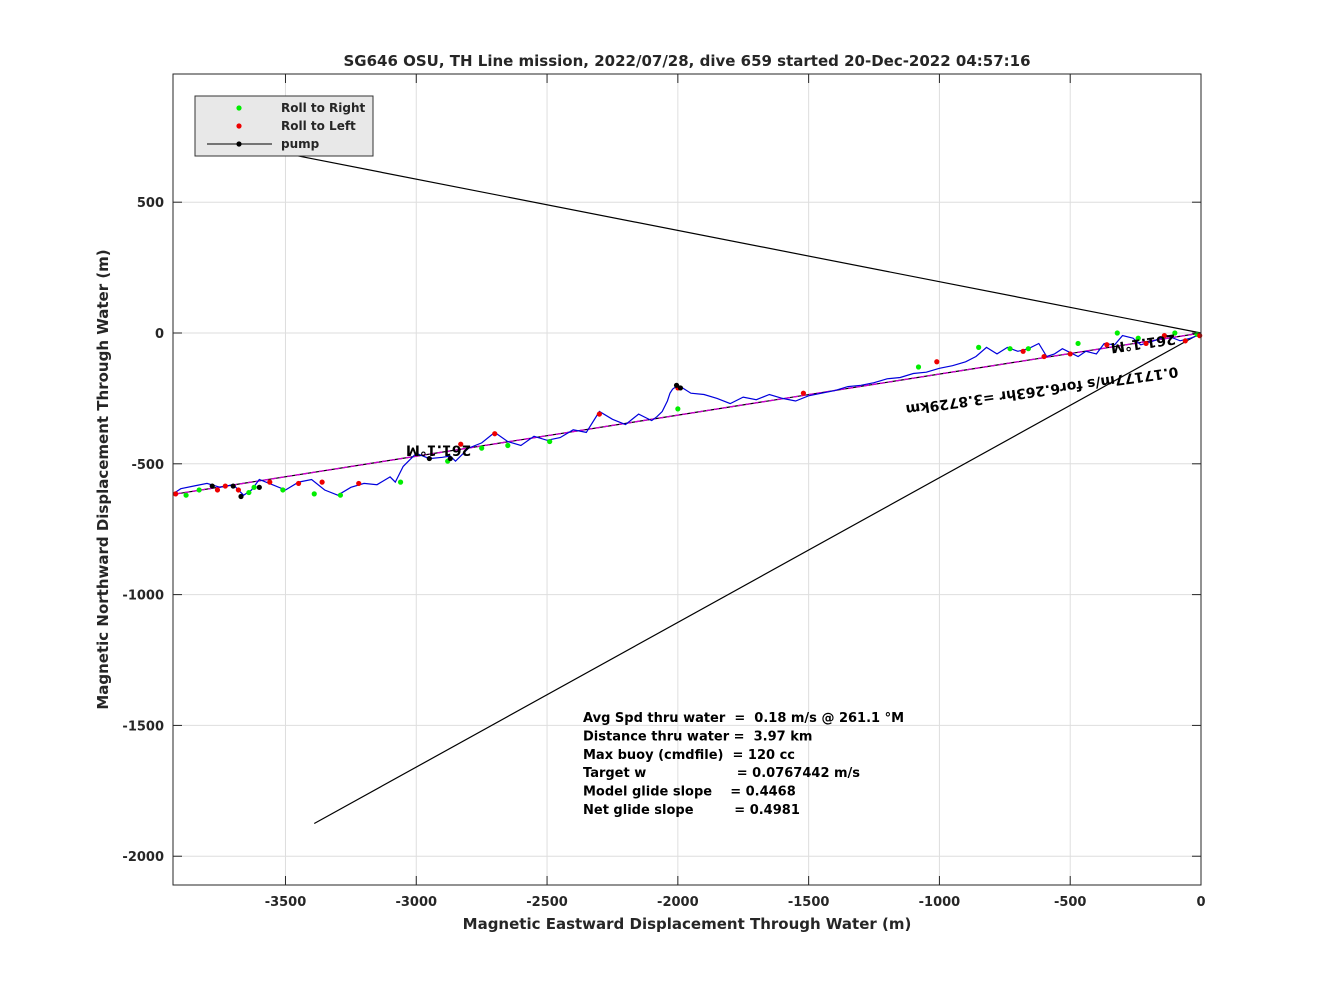  Describe the element at coordinates (323, 108) in the screenshot. I see `legend-label: Roll to Right` at that location.